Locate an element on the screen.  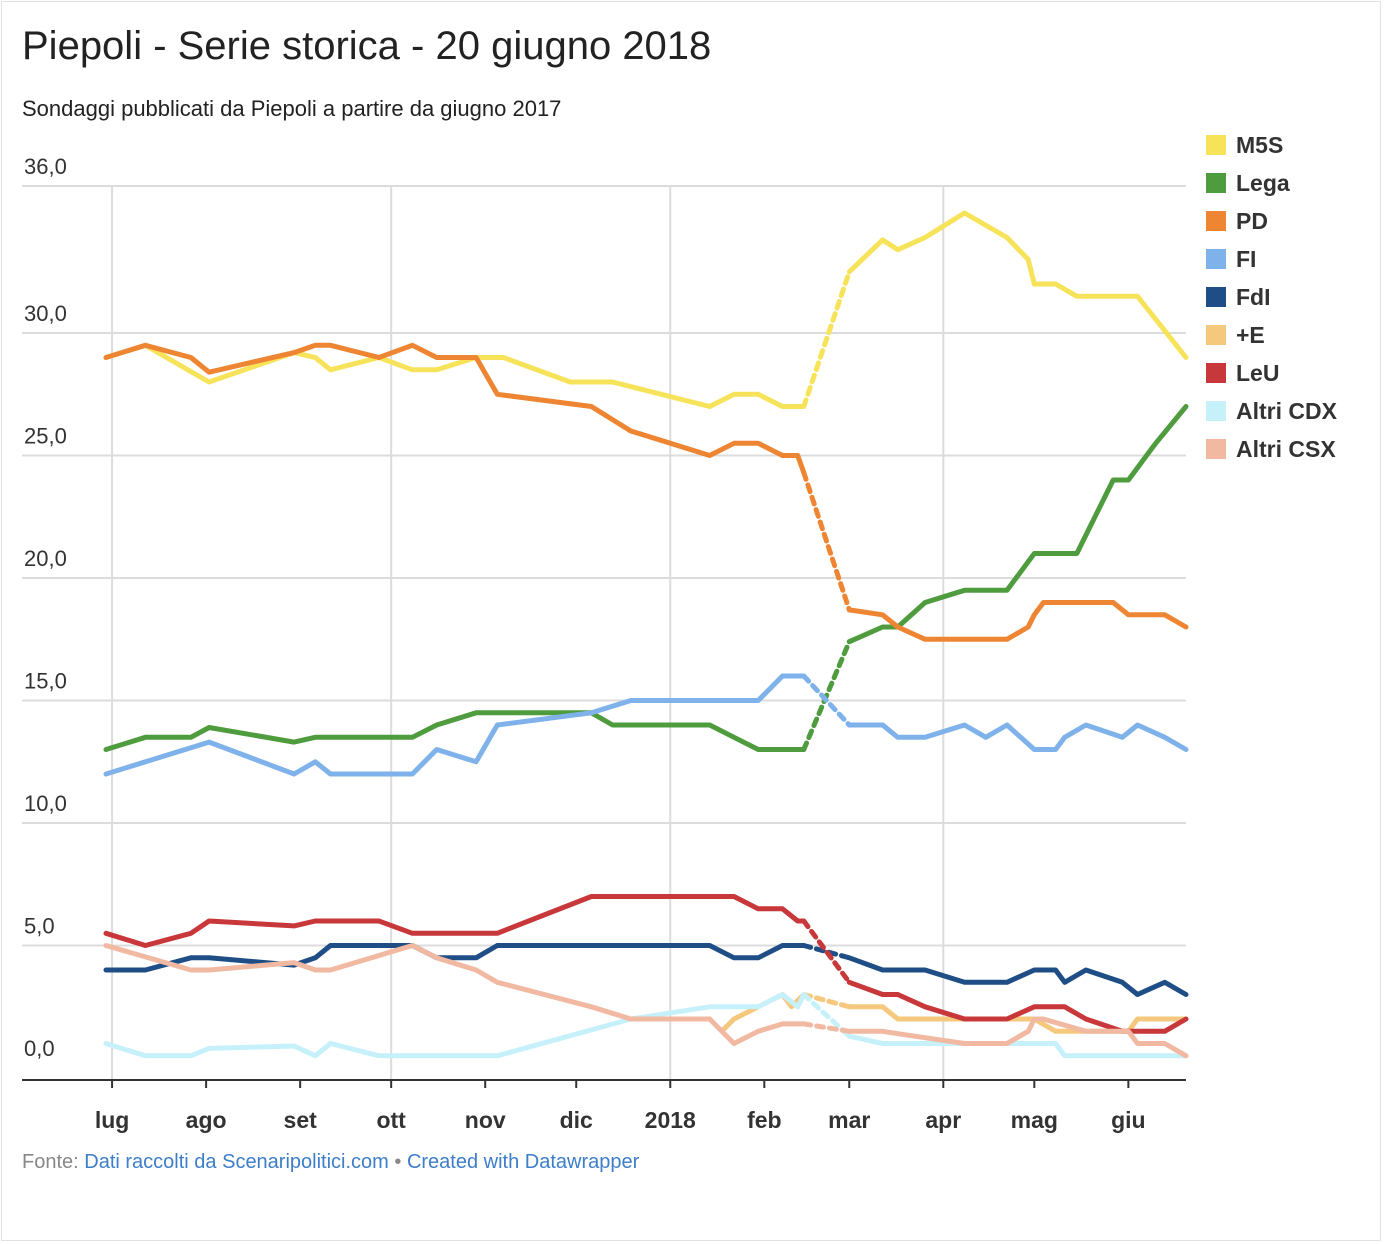
legend-label: FI is located at coordinates (1246, 258).